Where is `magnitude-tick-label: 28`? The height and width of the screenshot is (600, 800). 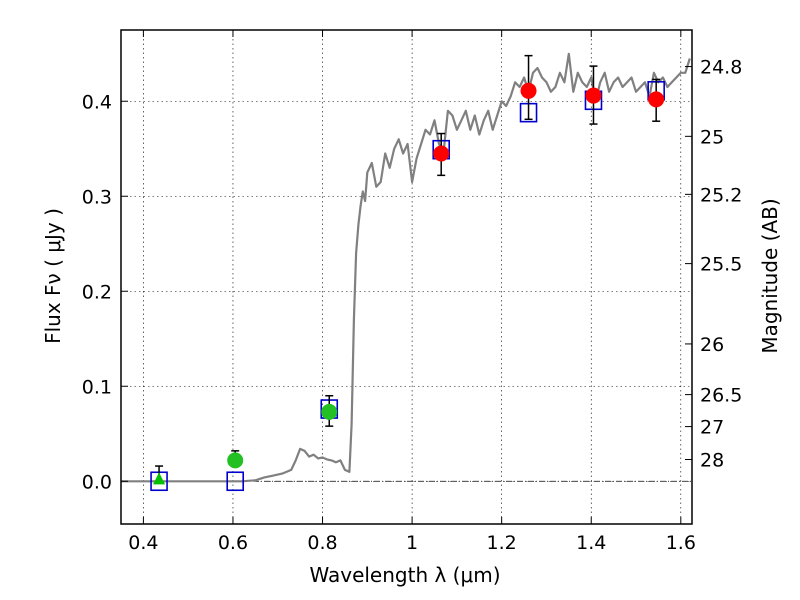 magnitude-tick-label: 28 is located at coordinates (712, 460).